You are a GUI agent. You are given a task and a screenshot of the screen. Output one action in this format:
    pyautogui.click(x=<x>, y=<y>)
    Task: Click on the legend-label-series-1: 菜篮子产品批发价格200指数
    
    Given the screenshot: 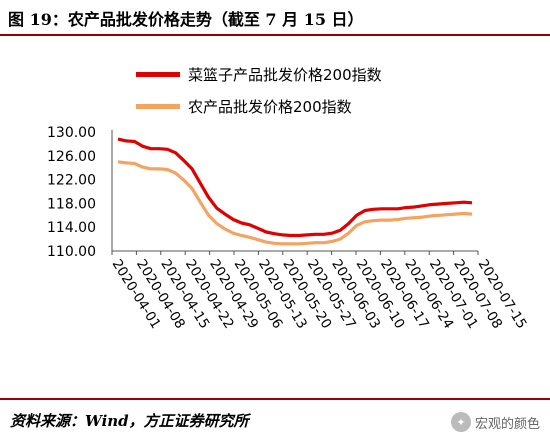 What is the action you would take?
    pyautogui.click(x=285, y=74)
    